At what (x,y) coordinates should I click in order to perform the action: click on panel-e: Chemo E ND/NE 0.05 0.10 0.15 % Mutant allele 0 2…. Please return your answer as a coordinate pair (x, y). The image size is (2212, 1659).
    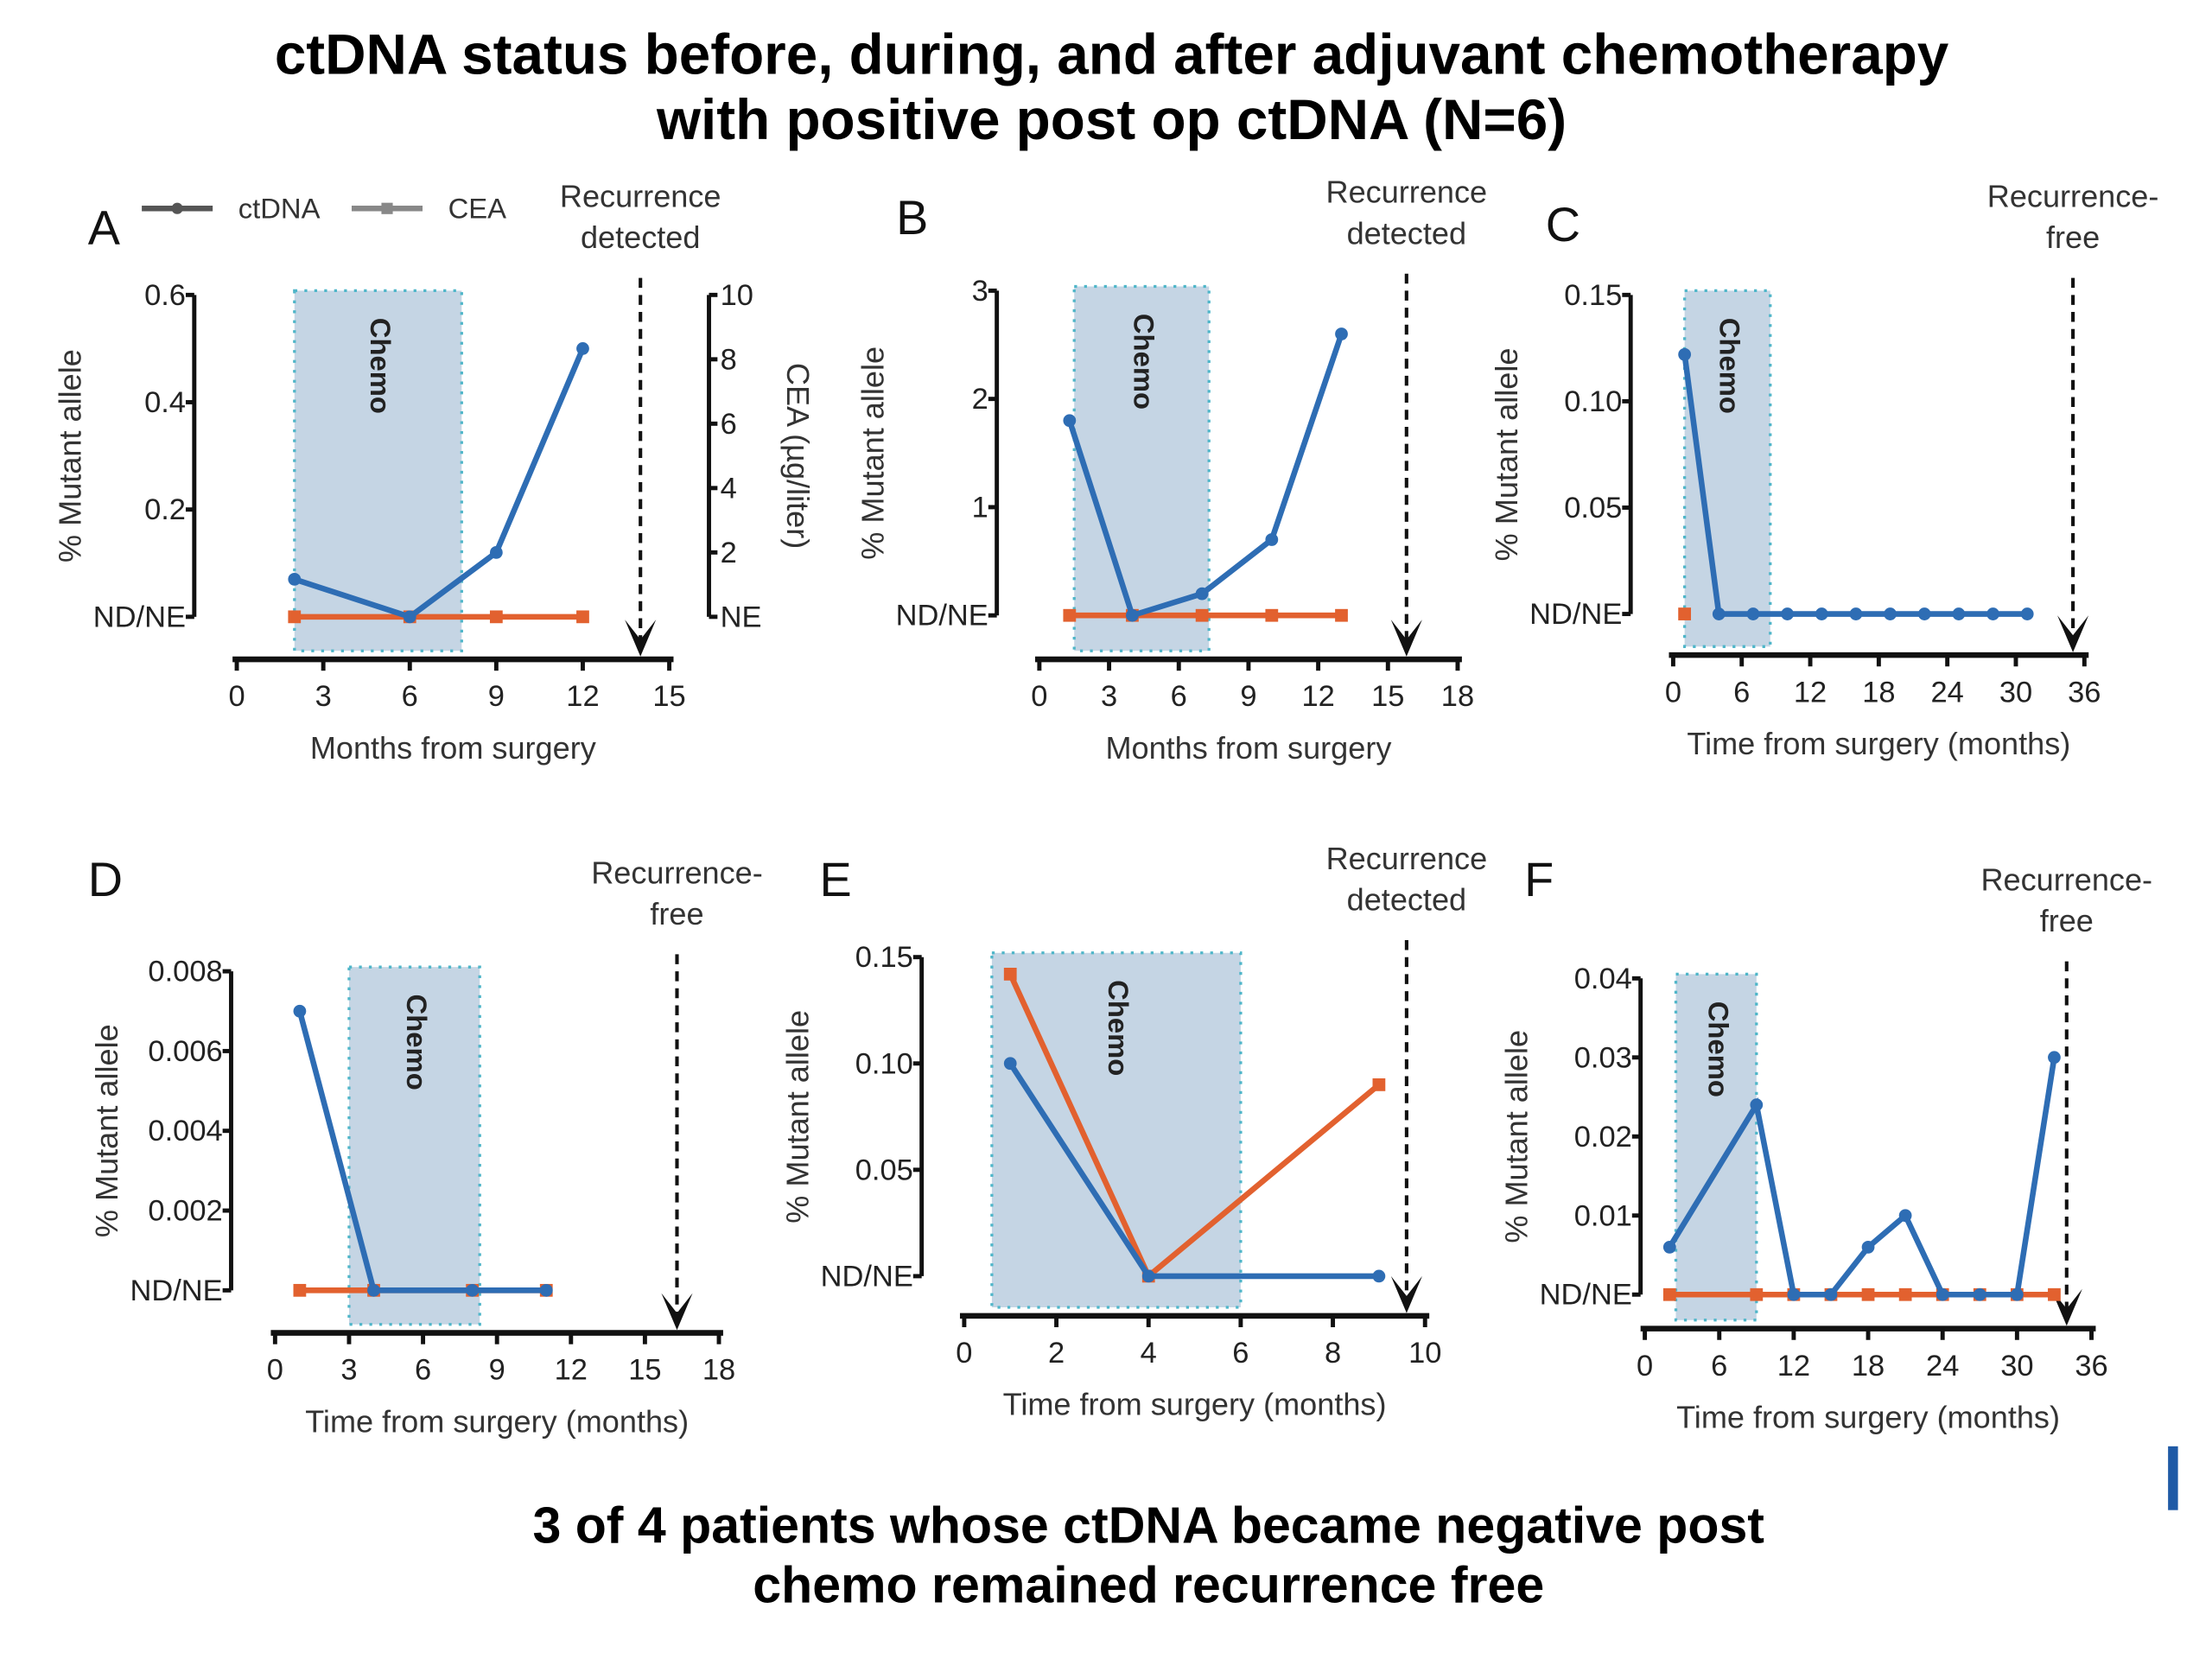
    Looking at the image, I should click on (1133, 1131).